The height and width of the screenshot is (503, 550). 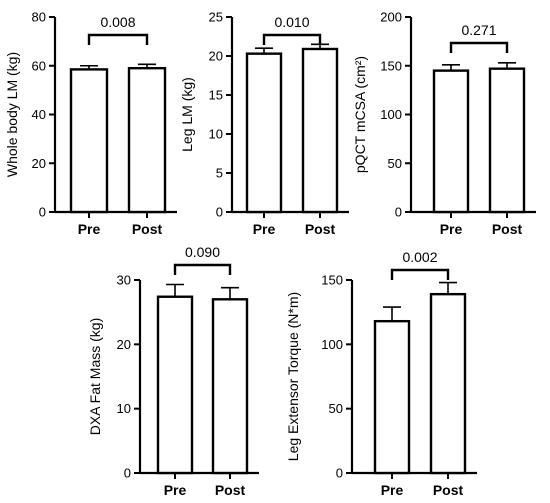 I want to click on p-value-label: 0.002, so click(x=419, y=257).